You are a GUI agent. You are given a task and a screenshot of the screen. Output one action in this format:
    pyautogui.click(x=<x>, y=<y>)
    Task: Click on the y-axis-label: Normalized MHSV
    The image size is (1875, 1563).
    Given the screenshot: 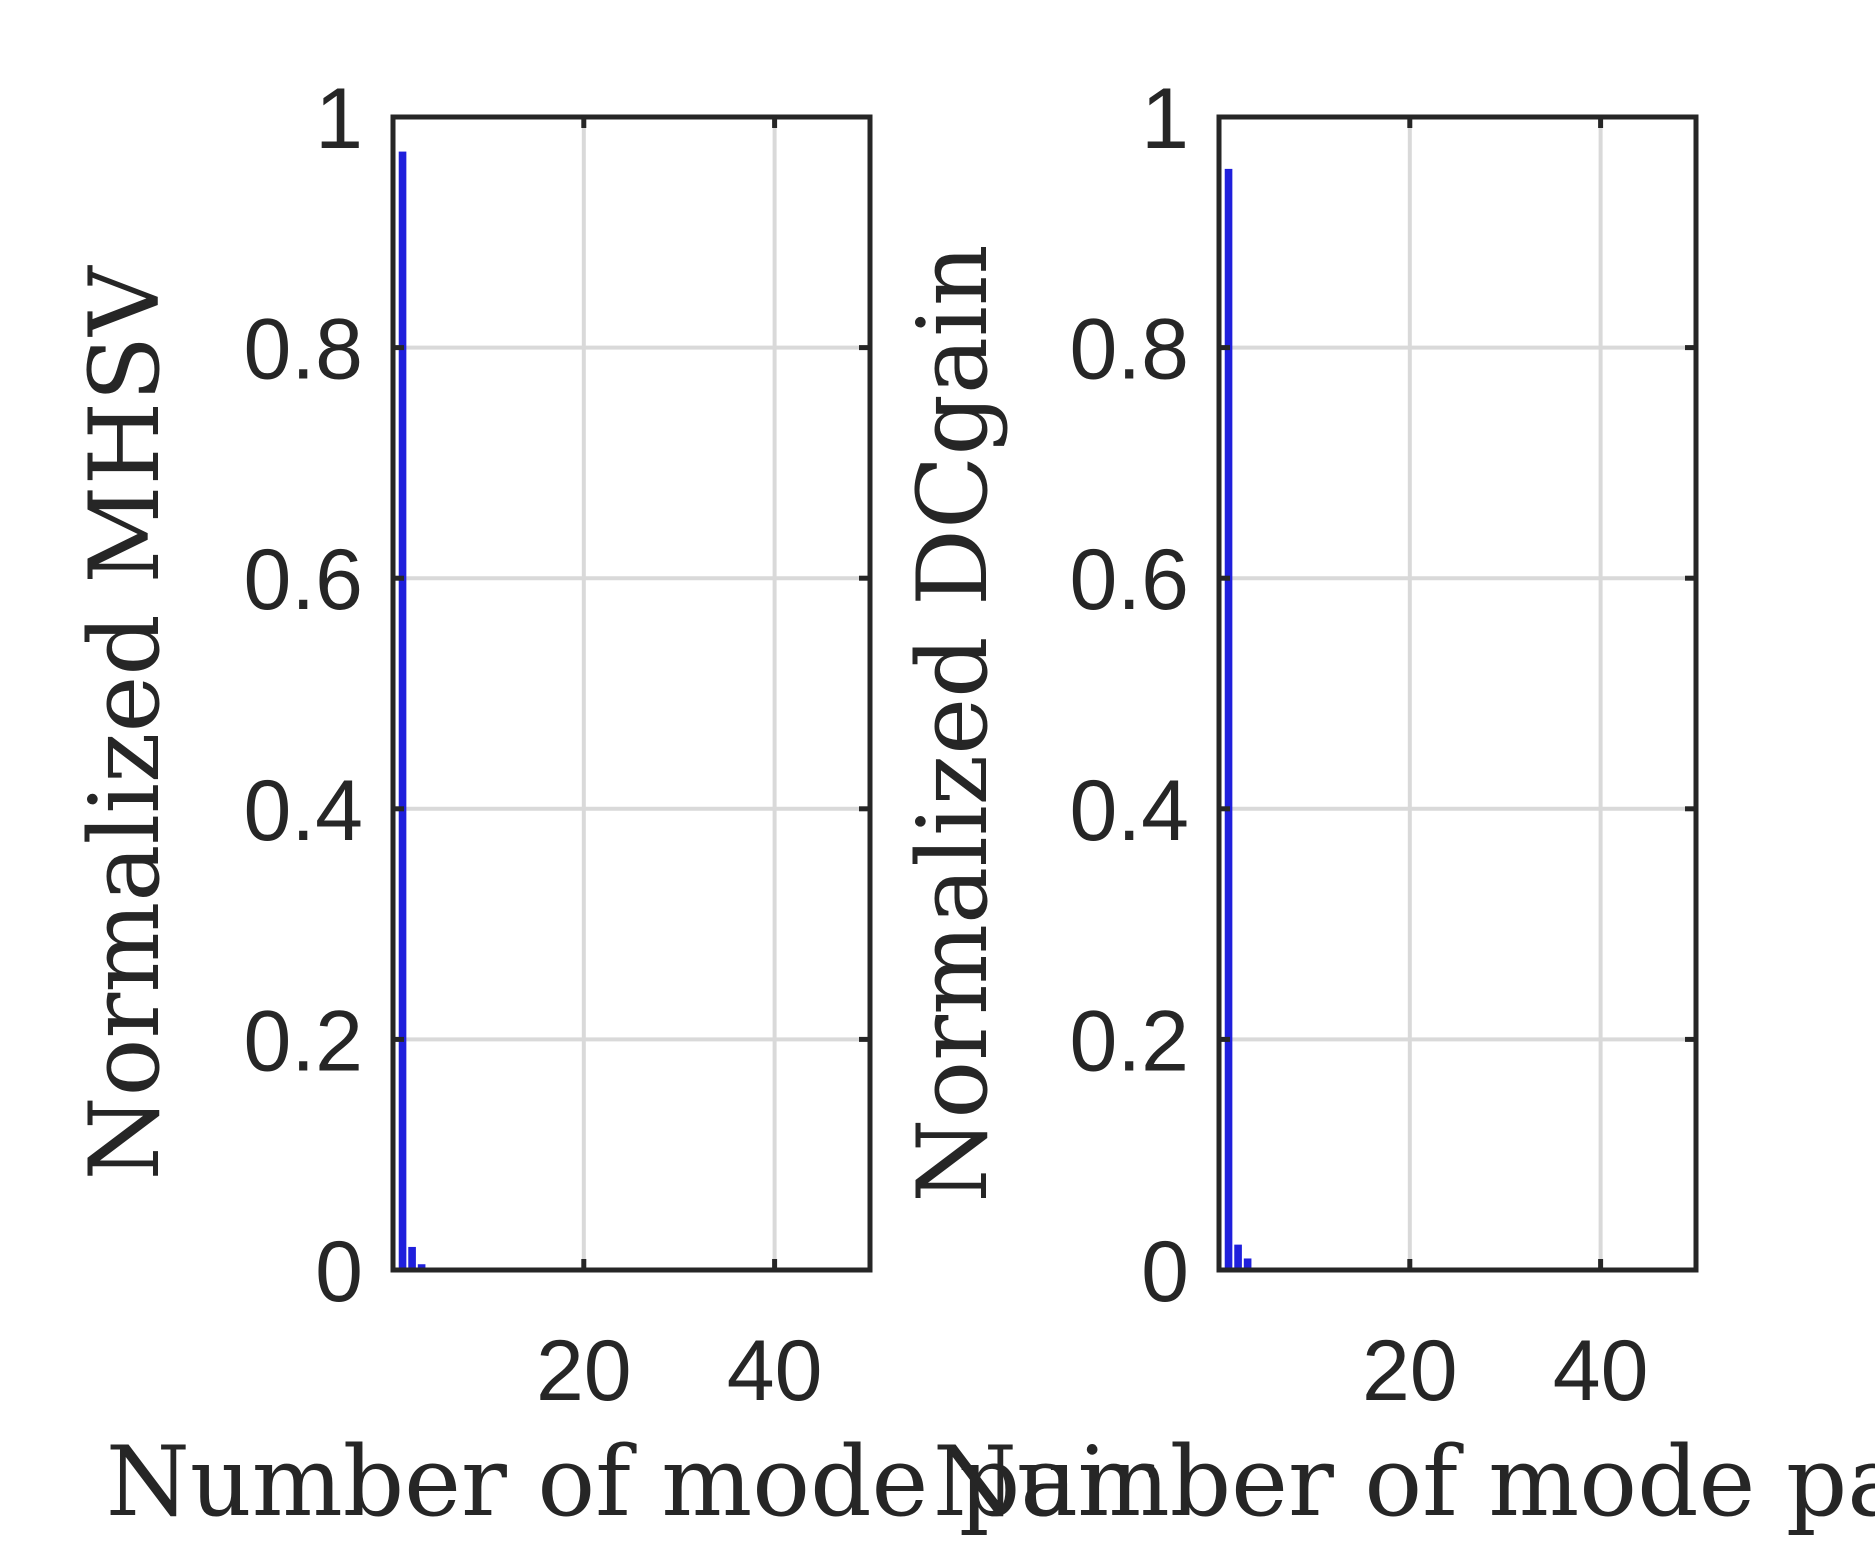 What is the action you would take?
    pyautogui.click(x=125, y=723)
    